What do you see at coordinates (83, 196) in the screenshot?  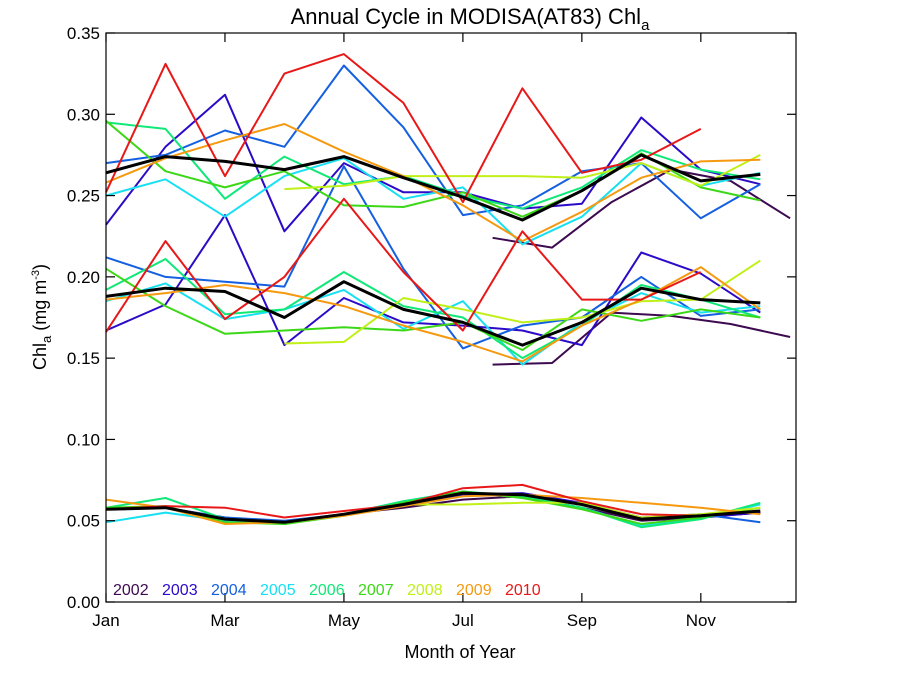 I see `y-tick-label: 0.25` at bounding box center [83, 196].